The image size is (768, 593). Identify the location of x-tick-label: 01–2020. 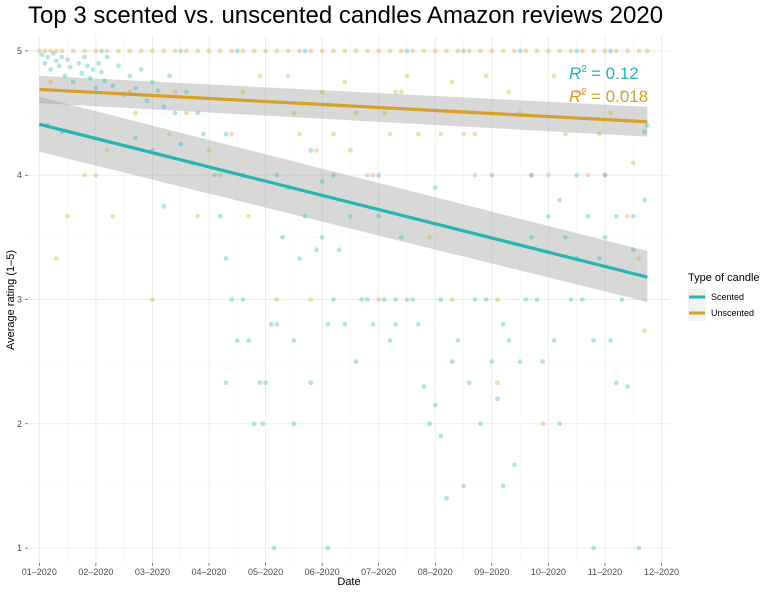
(39, 572).